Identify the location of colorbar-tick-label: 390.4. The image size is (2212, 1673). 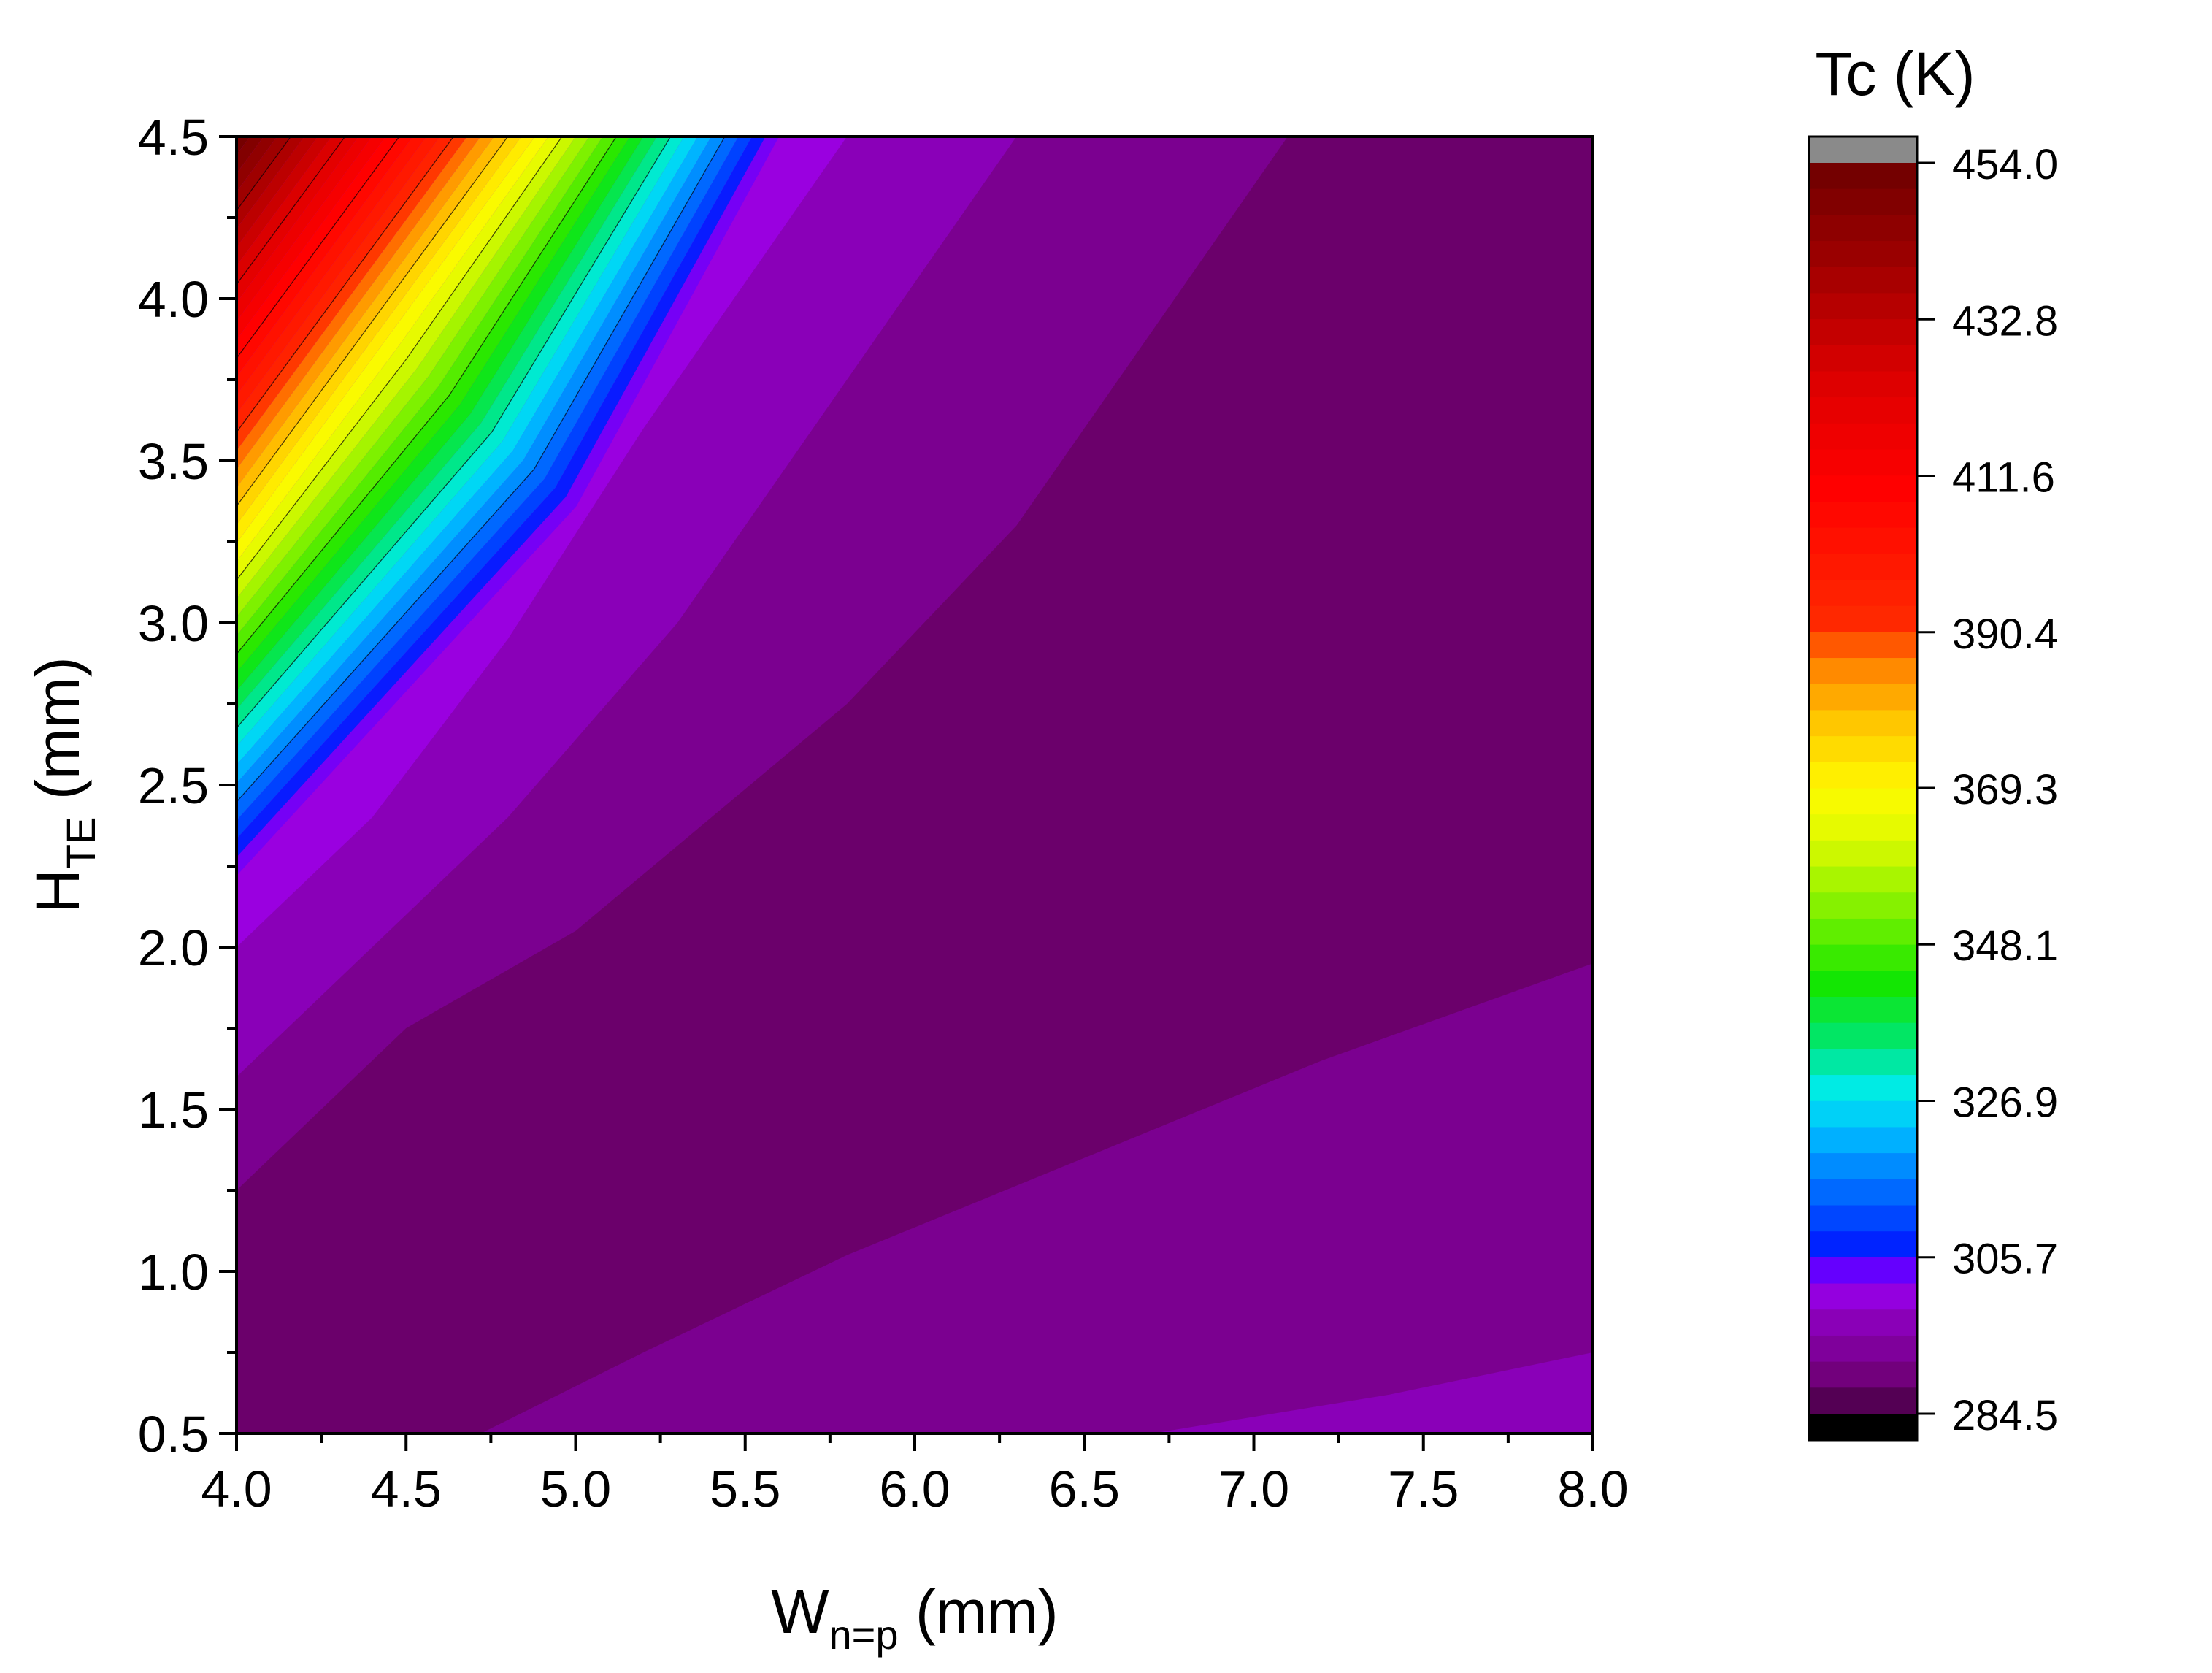
(2005, 634).